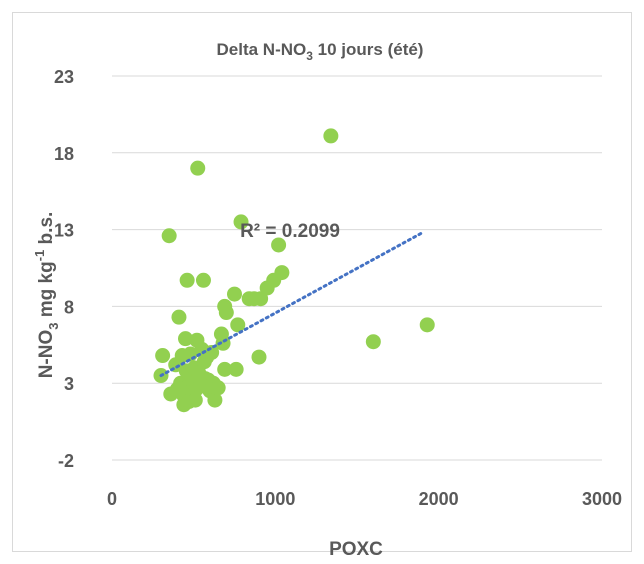 The height and width of the screenshot is (564, 644). I want to click on y-tick-label: 18, so click(64, 154).